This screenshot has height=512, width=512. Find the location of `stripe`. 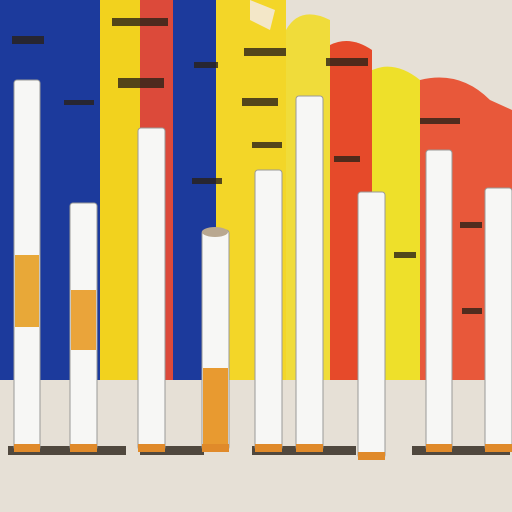

stripe is located at coordinates (120, 190).